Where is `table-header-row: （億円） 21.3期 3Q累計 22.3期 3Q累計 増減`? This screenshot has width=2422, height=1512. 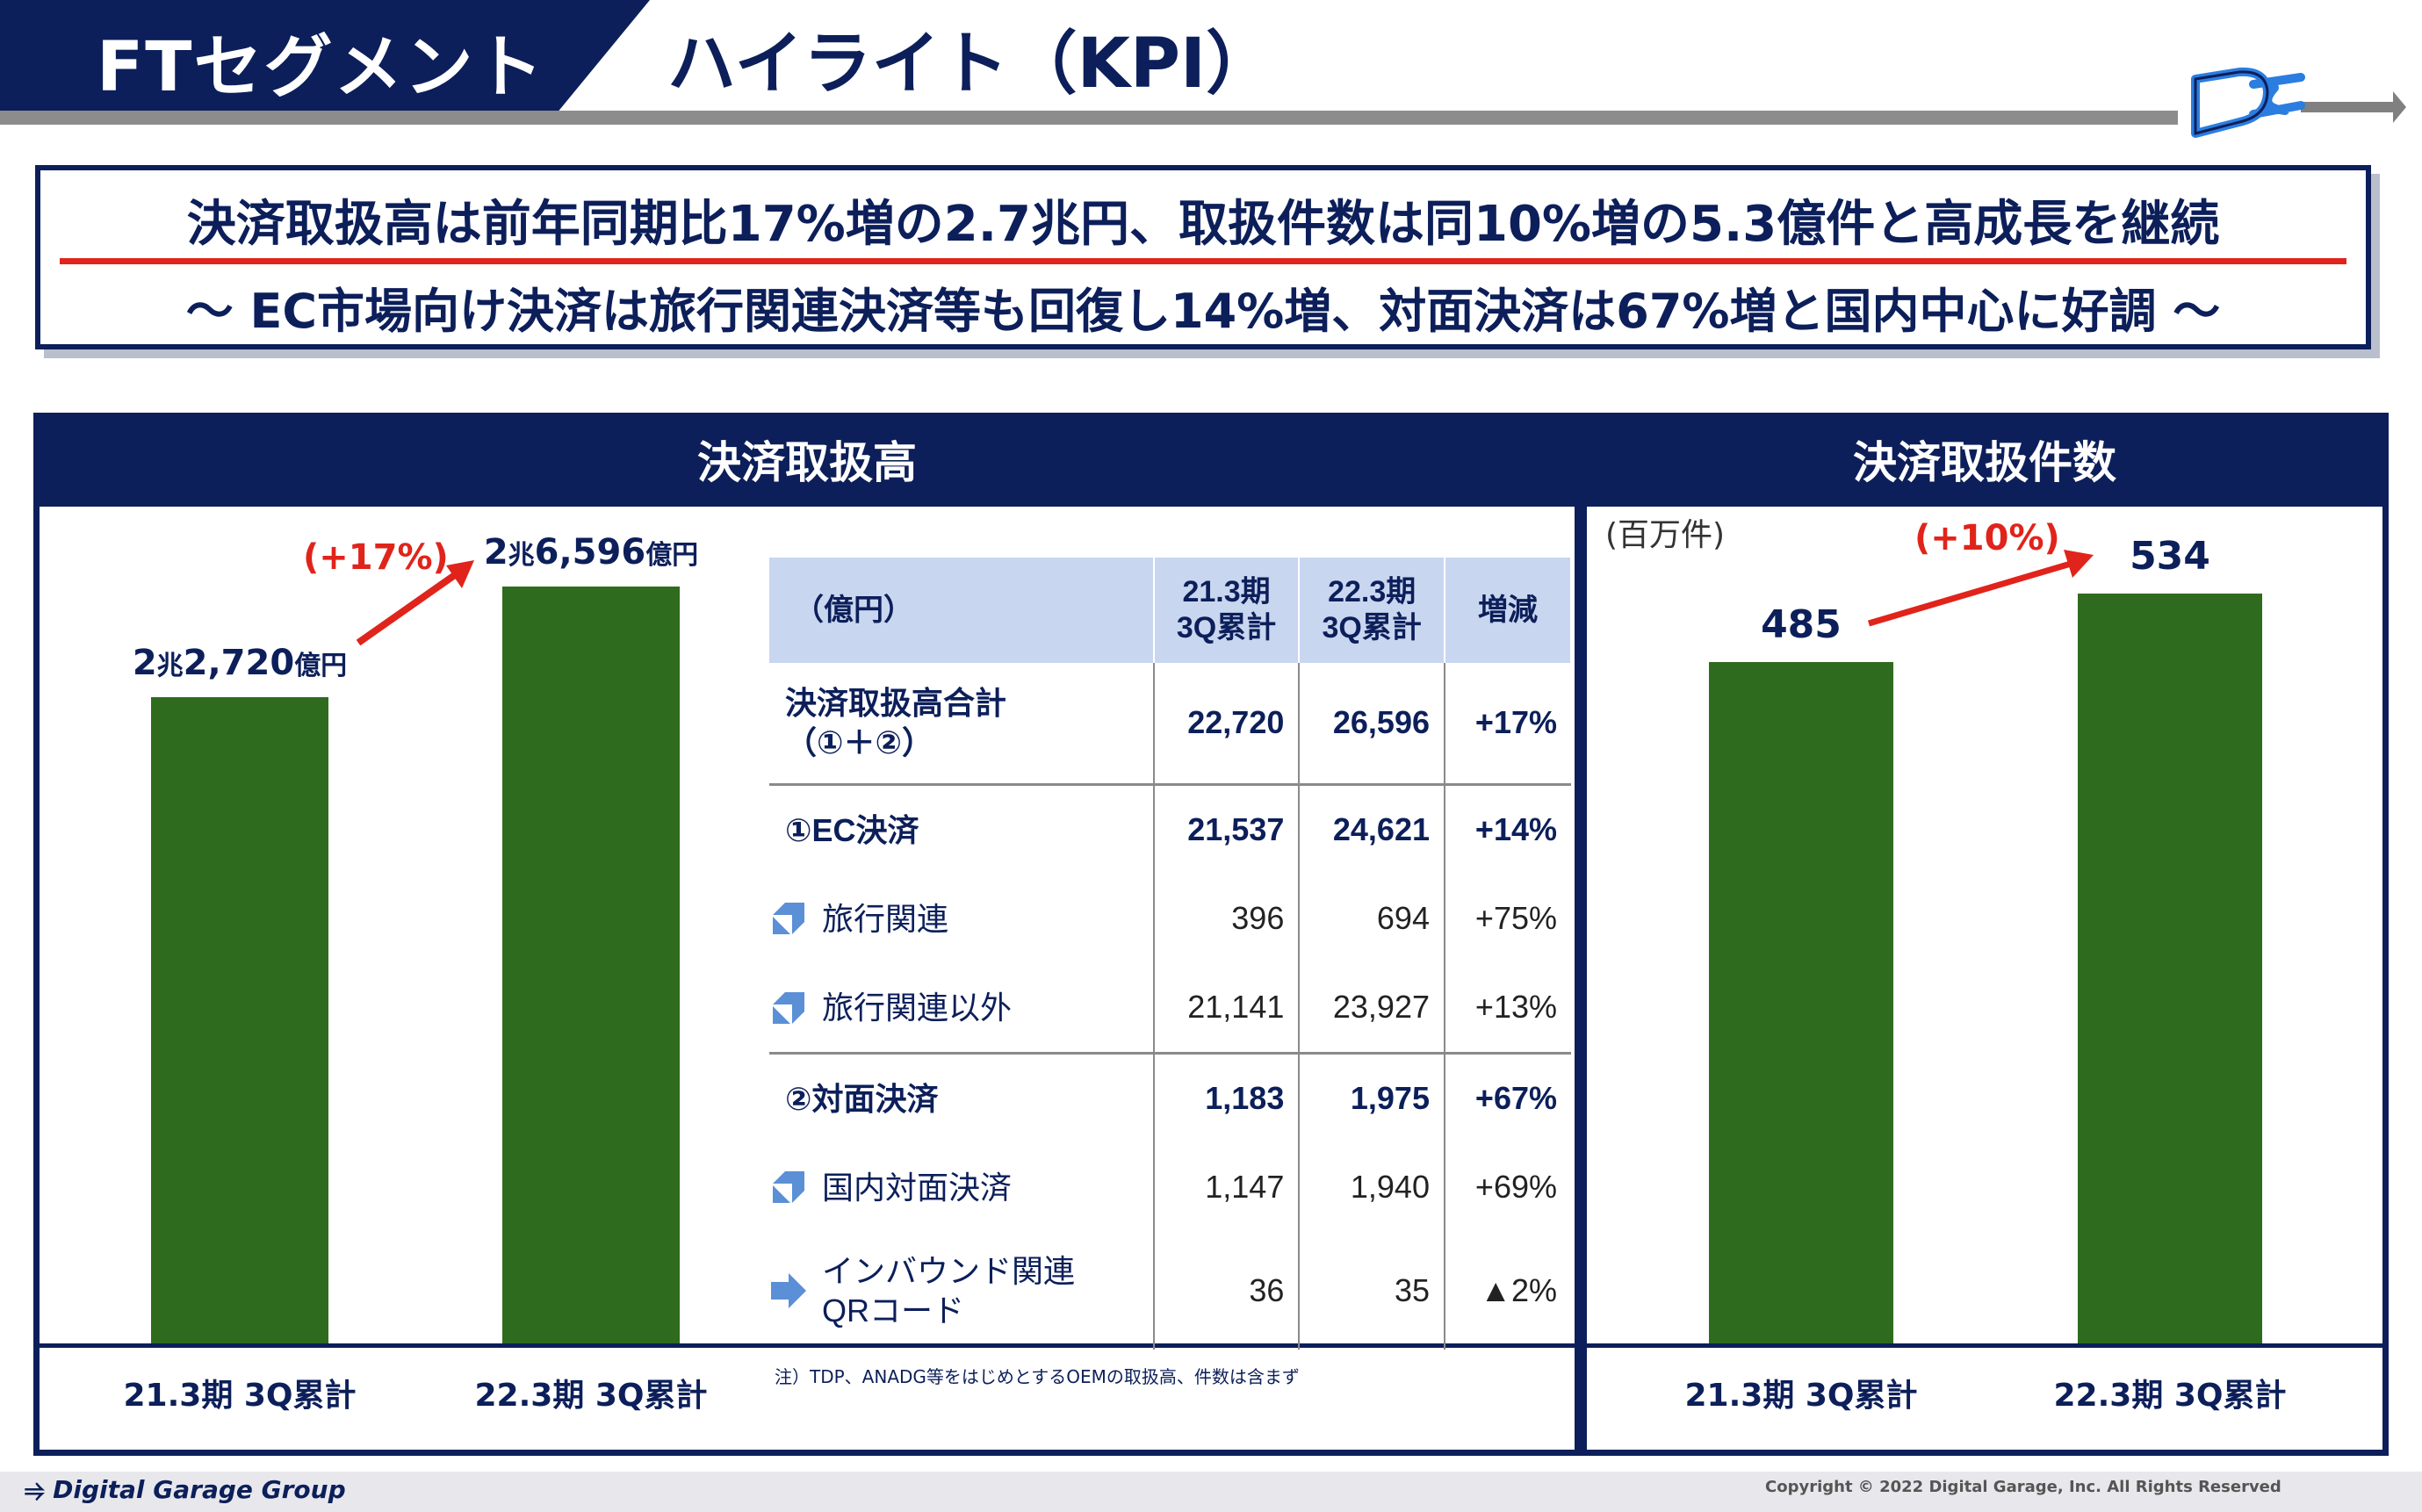 table-header-row: （億円） 21.3期 3Q累計 22.3期 3Q累計 増減 is located at coordinates (1171, 610).